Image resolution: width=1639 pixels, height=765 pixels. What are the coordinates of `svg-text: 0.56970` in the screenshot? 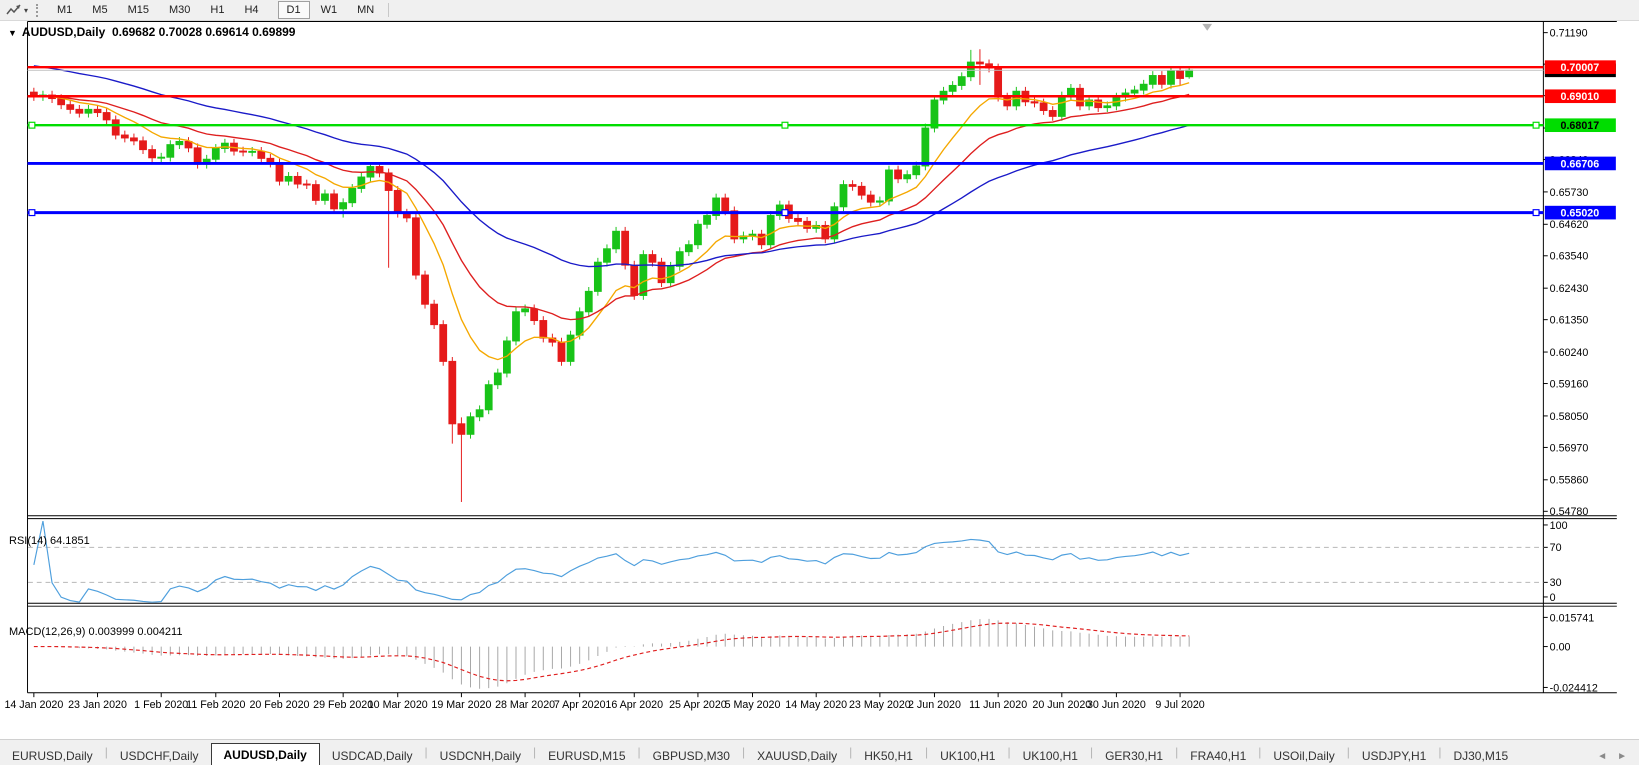 It's located at (1569, 448).